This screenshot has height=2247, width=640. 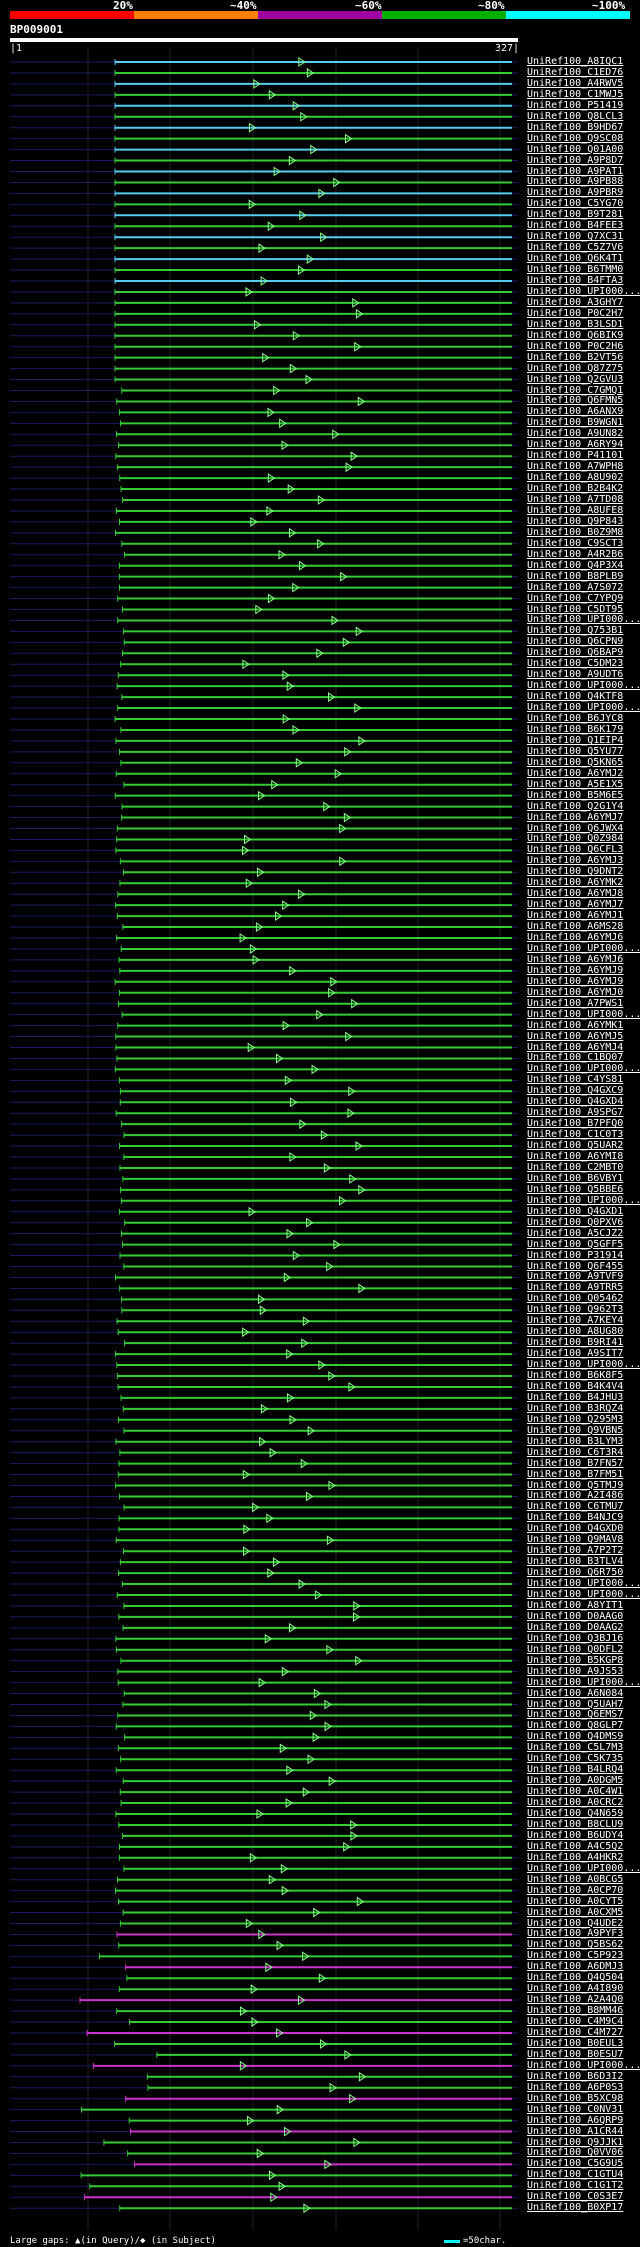 I want to click on hit-link: UniRef100_B9RI41, so click(x=575, y=1343).